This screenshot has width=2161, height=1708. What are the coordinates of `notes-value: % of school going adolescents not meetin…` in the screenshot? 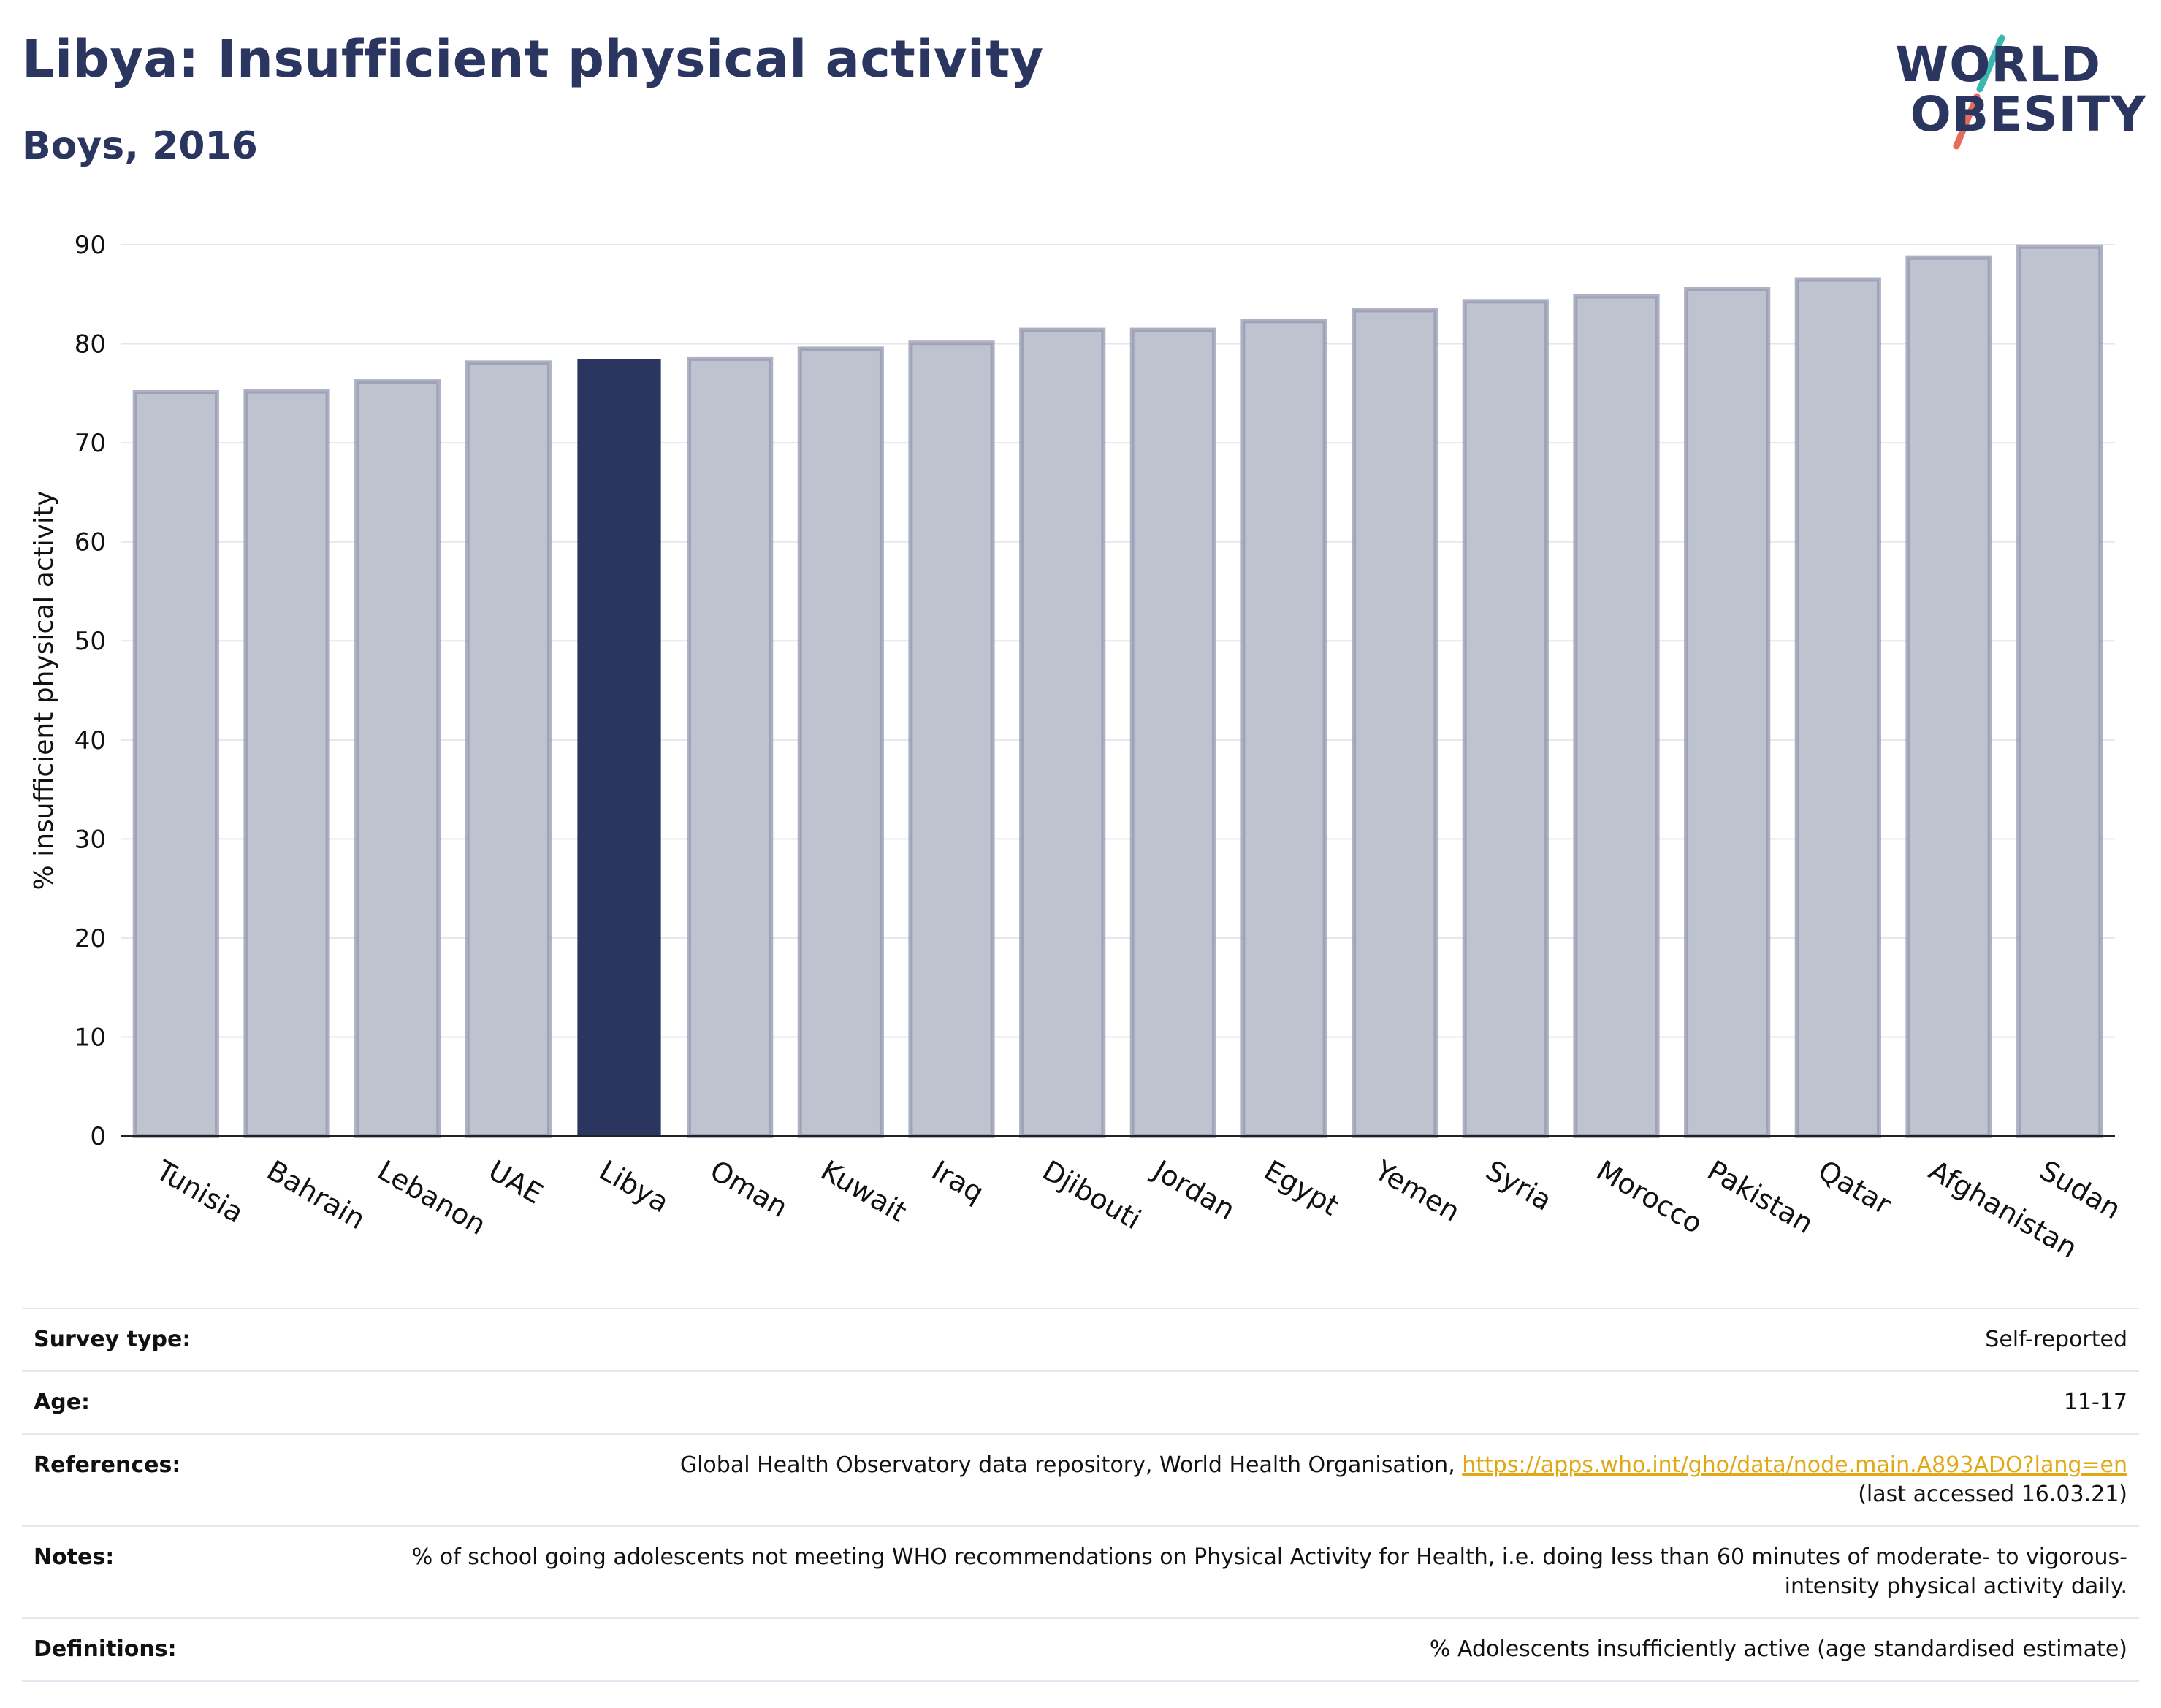 It's located at (1245, 1572).